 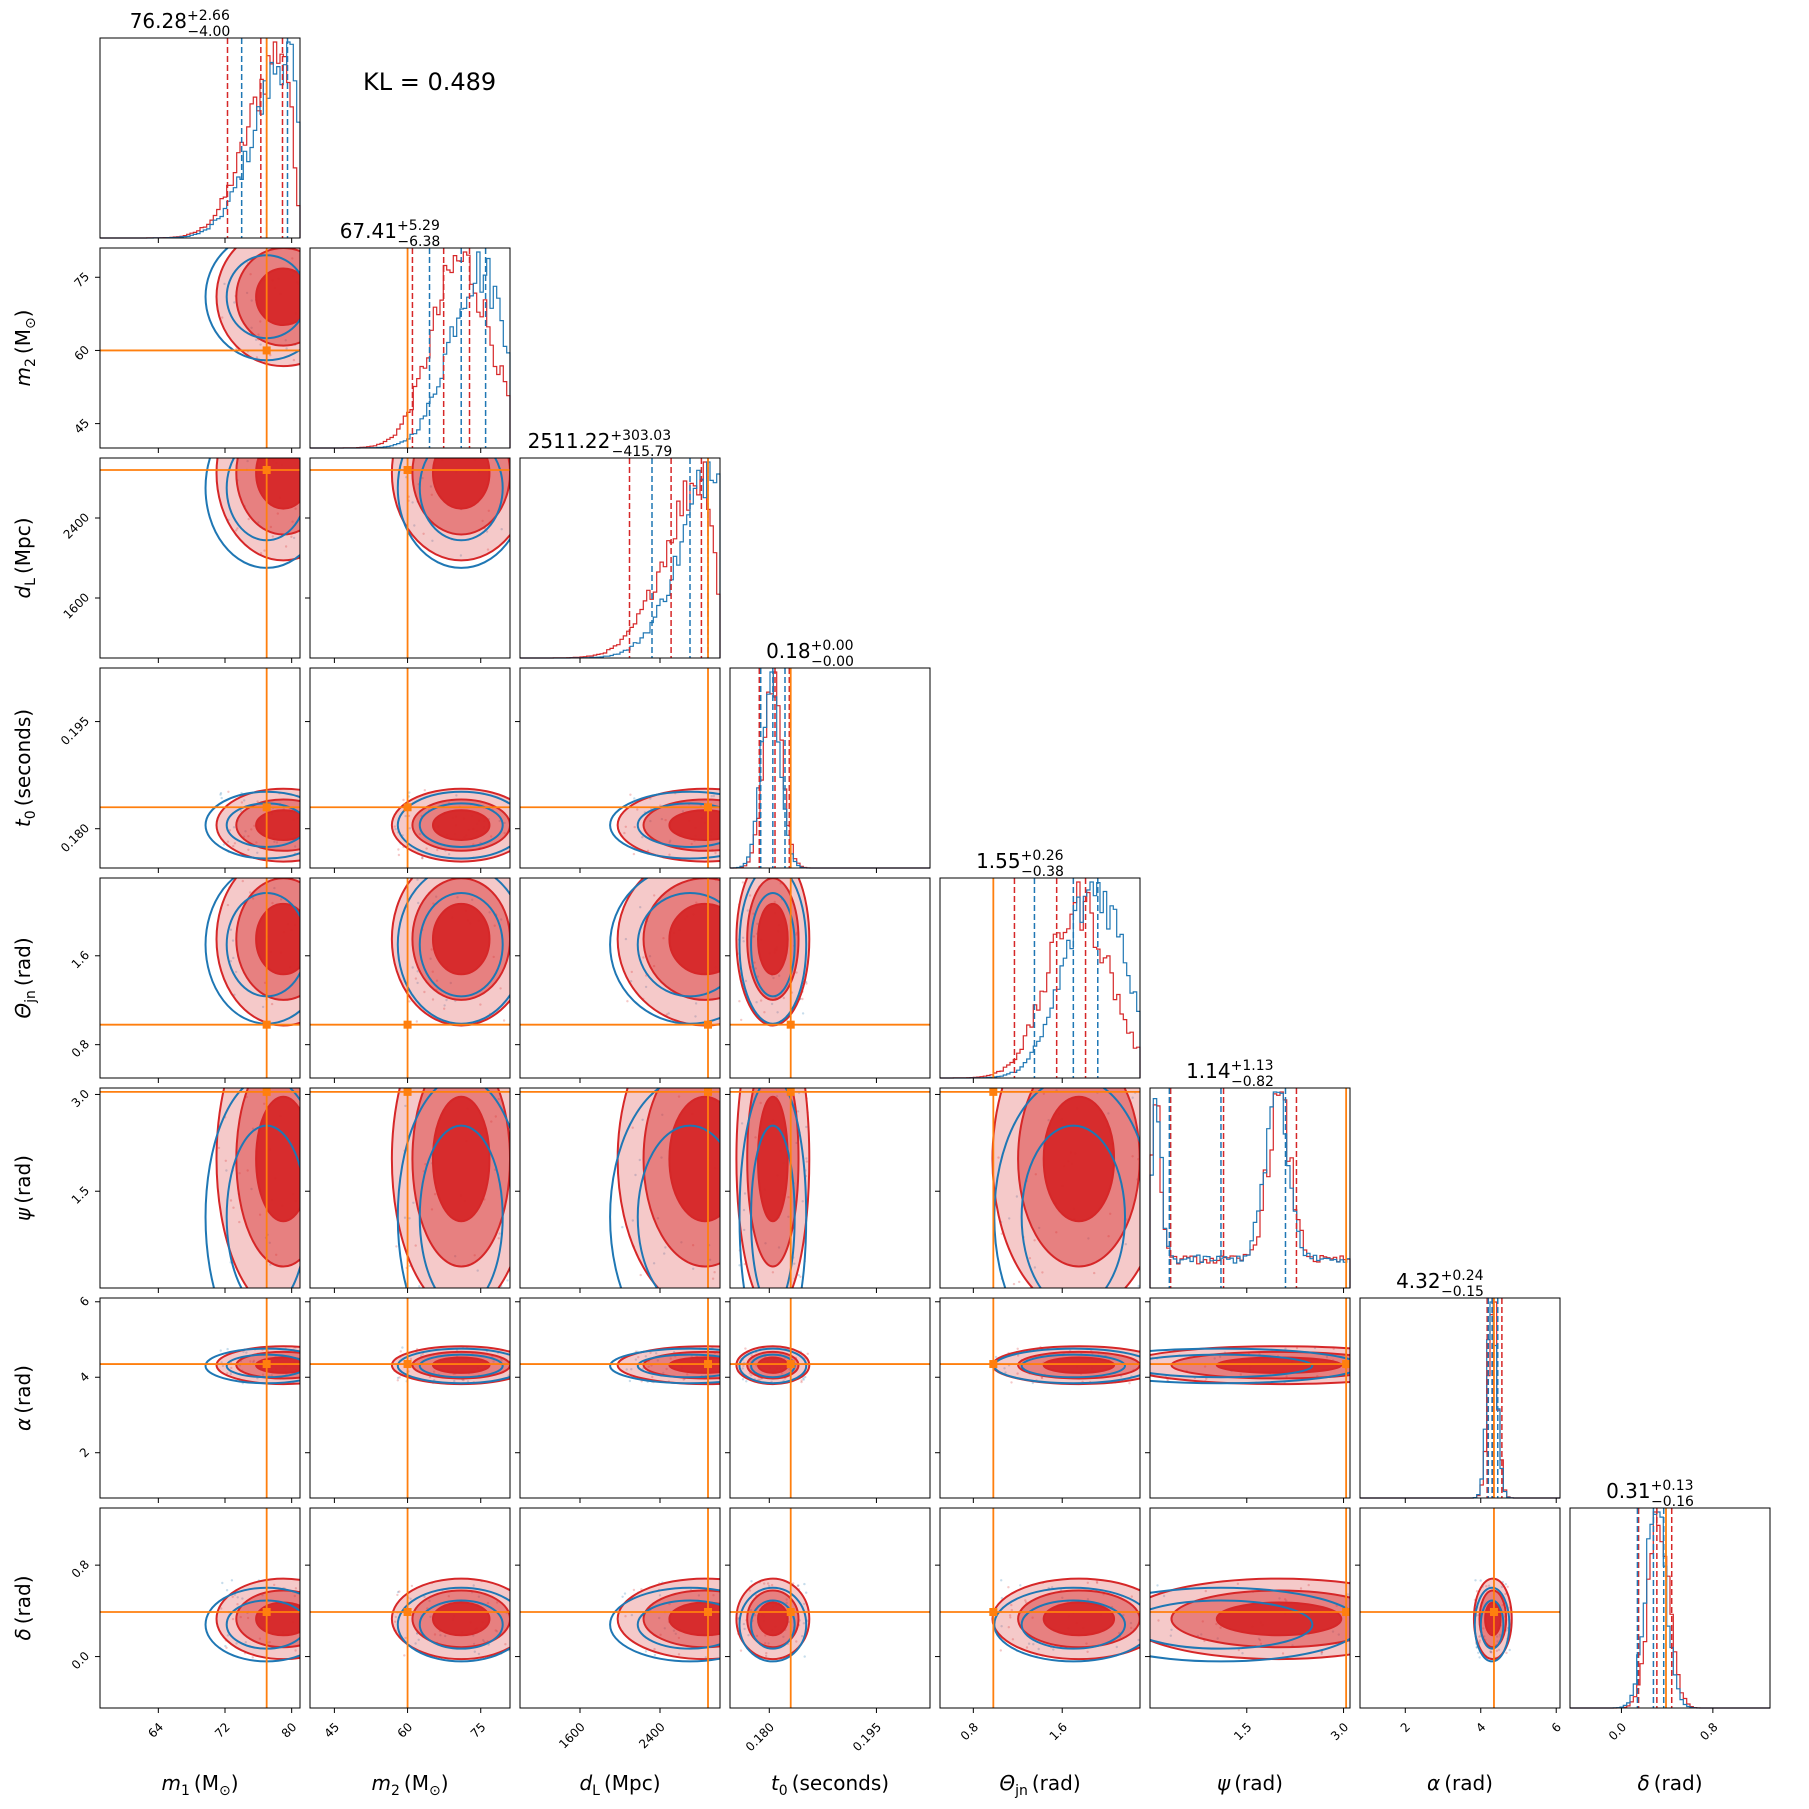 What do you see at coordinates (23, 1607) in the screenshot?
I see `y-axis-label-delta: δ(rad)` at bounding box center [23, 1607].